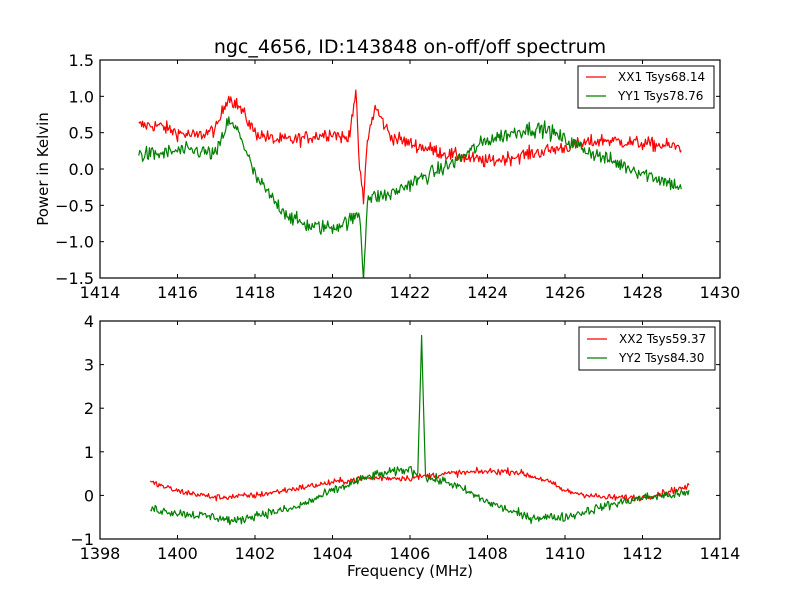 The height and width of the screenshot is (600, 800). I want to click on x-axis-label: Frequency (MHz), so click(410, 571).